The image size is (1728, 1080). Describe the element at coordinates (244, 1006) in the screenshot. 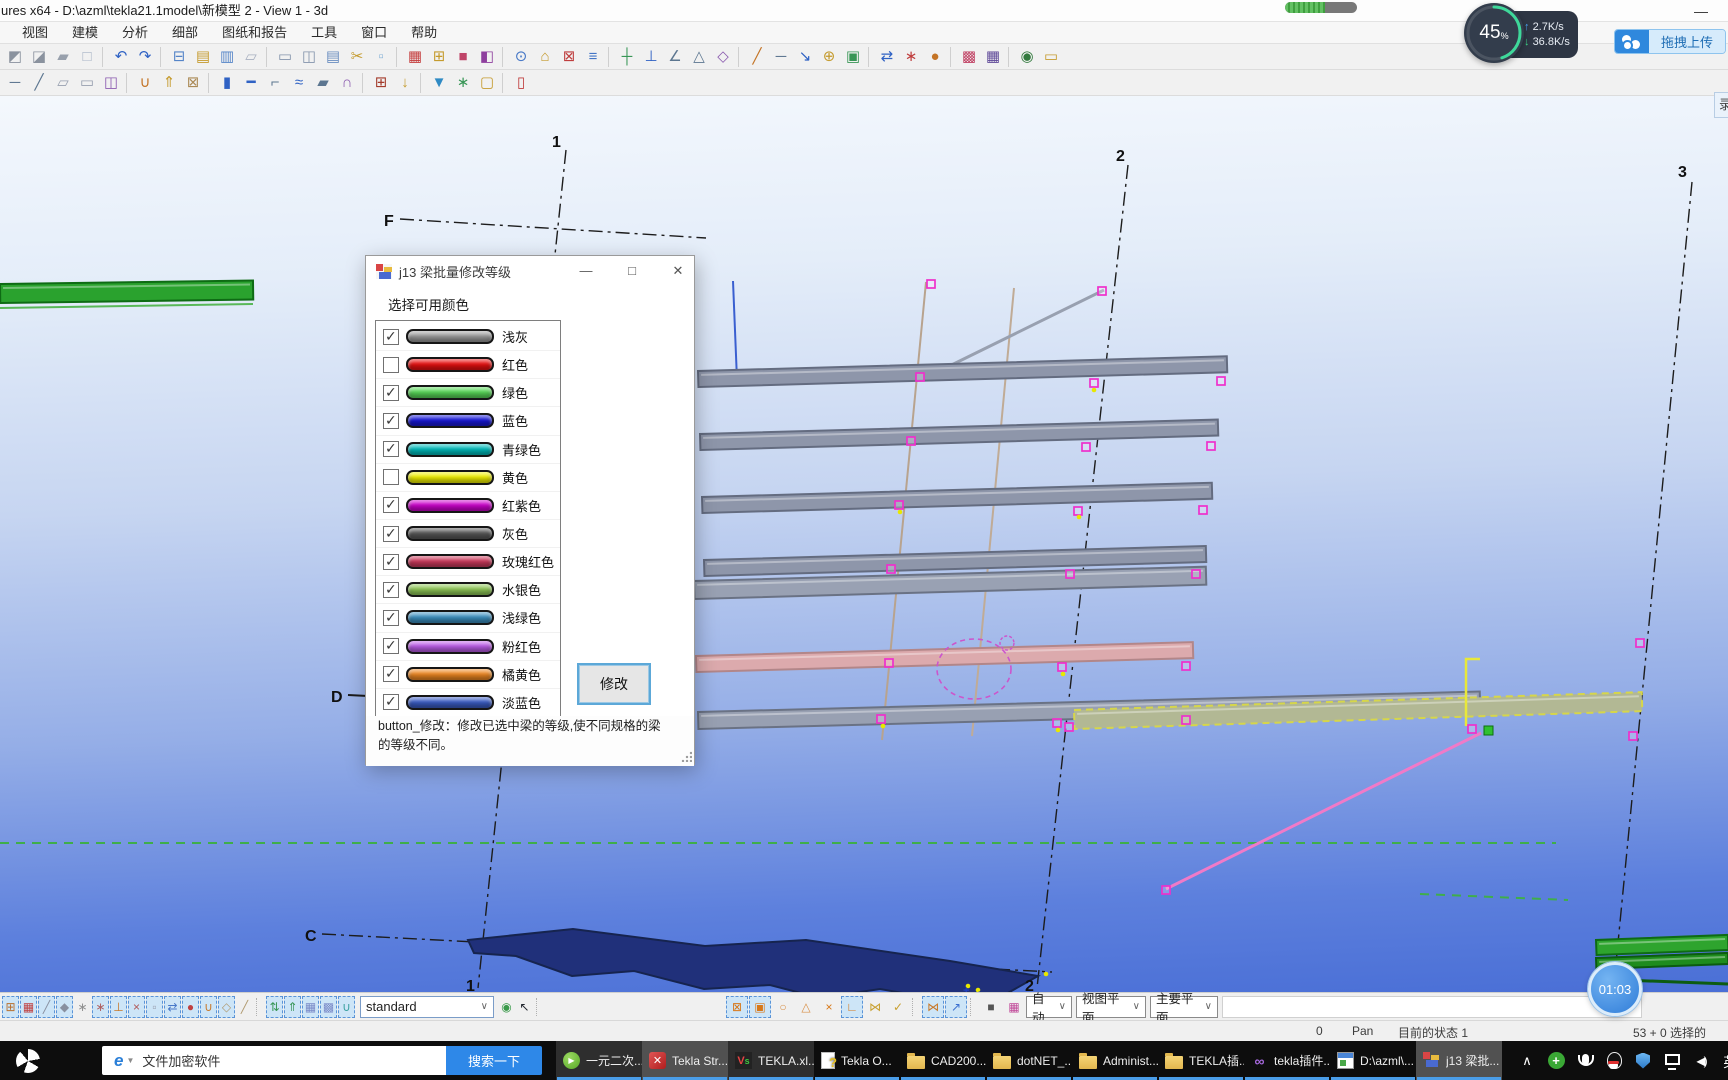

I see `snap-slope-icon: ╱` at that location.